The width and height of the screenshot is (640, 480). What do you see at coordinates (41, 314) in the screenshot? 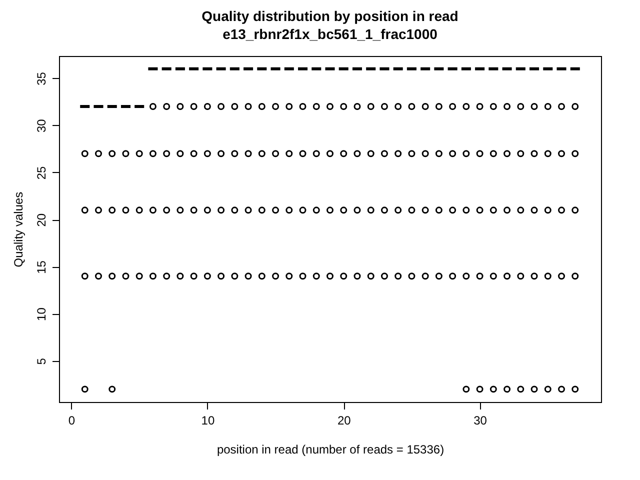
I see `y-tick-label: 10` at bounding box center [41, 314].